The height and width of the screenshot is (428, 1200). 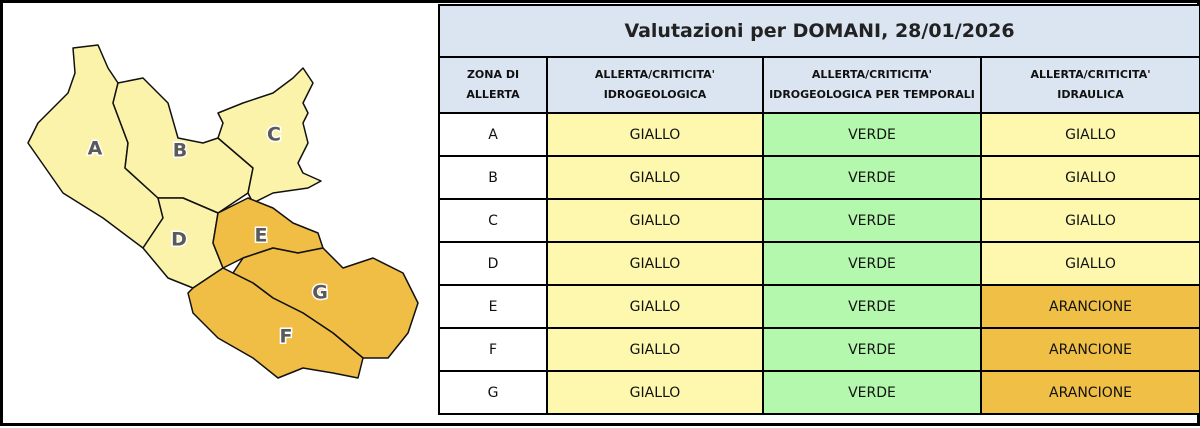 What do you see at coordinates (493, 74) in the screenshot?
I see `header-line: ZONA DI` at bounding box center [493, 74].